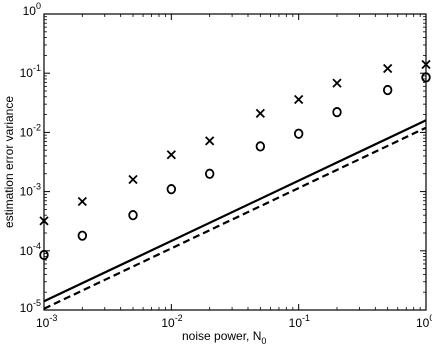  I want to click on x-tick-label-exp: -2, so click(179, 318).